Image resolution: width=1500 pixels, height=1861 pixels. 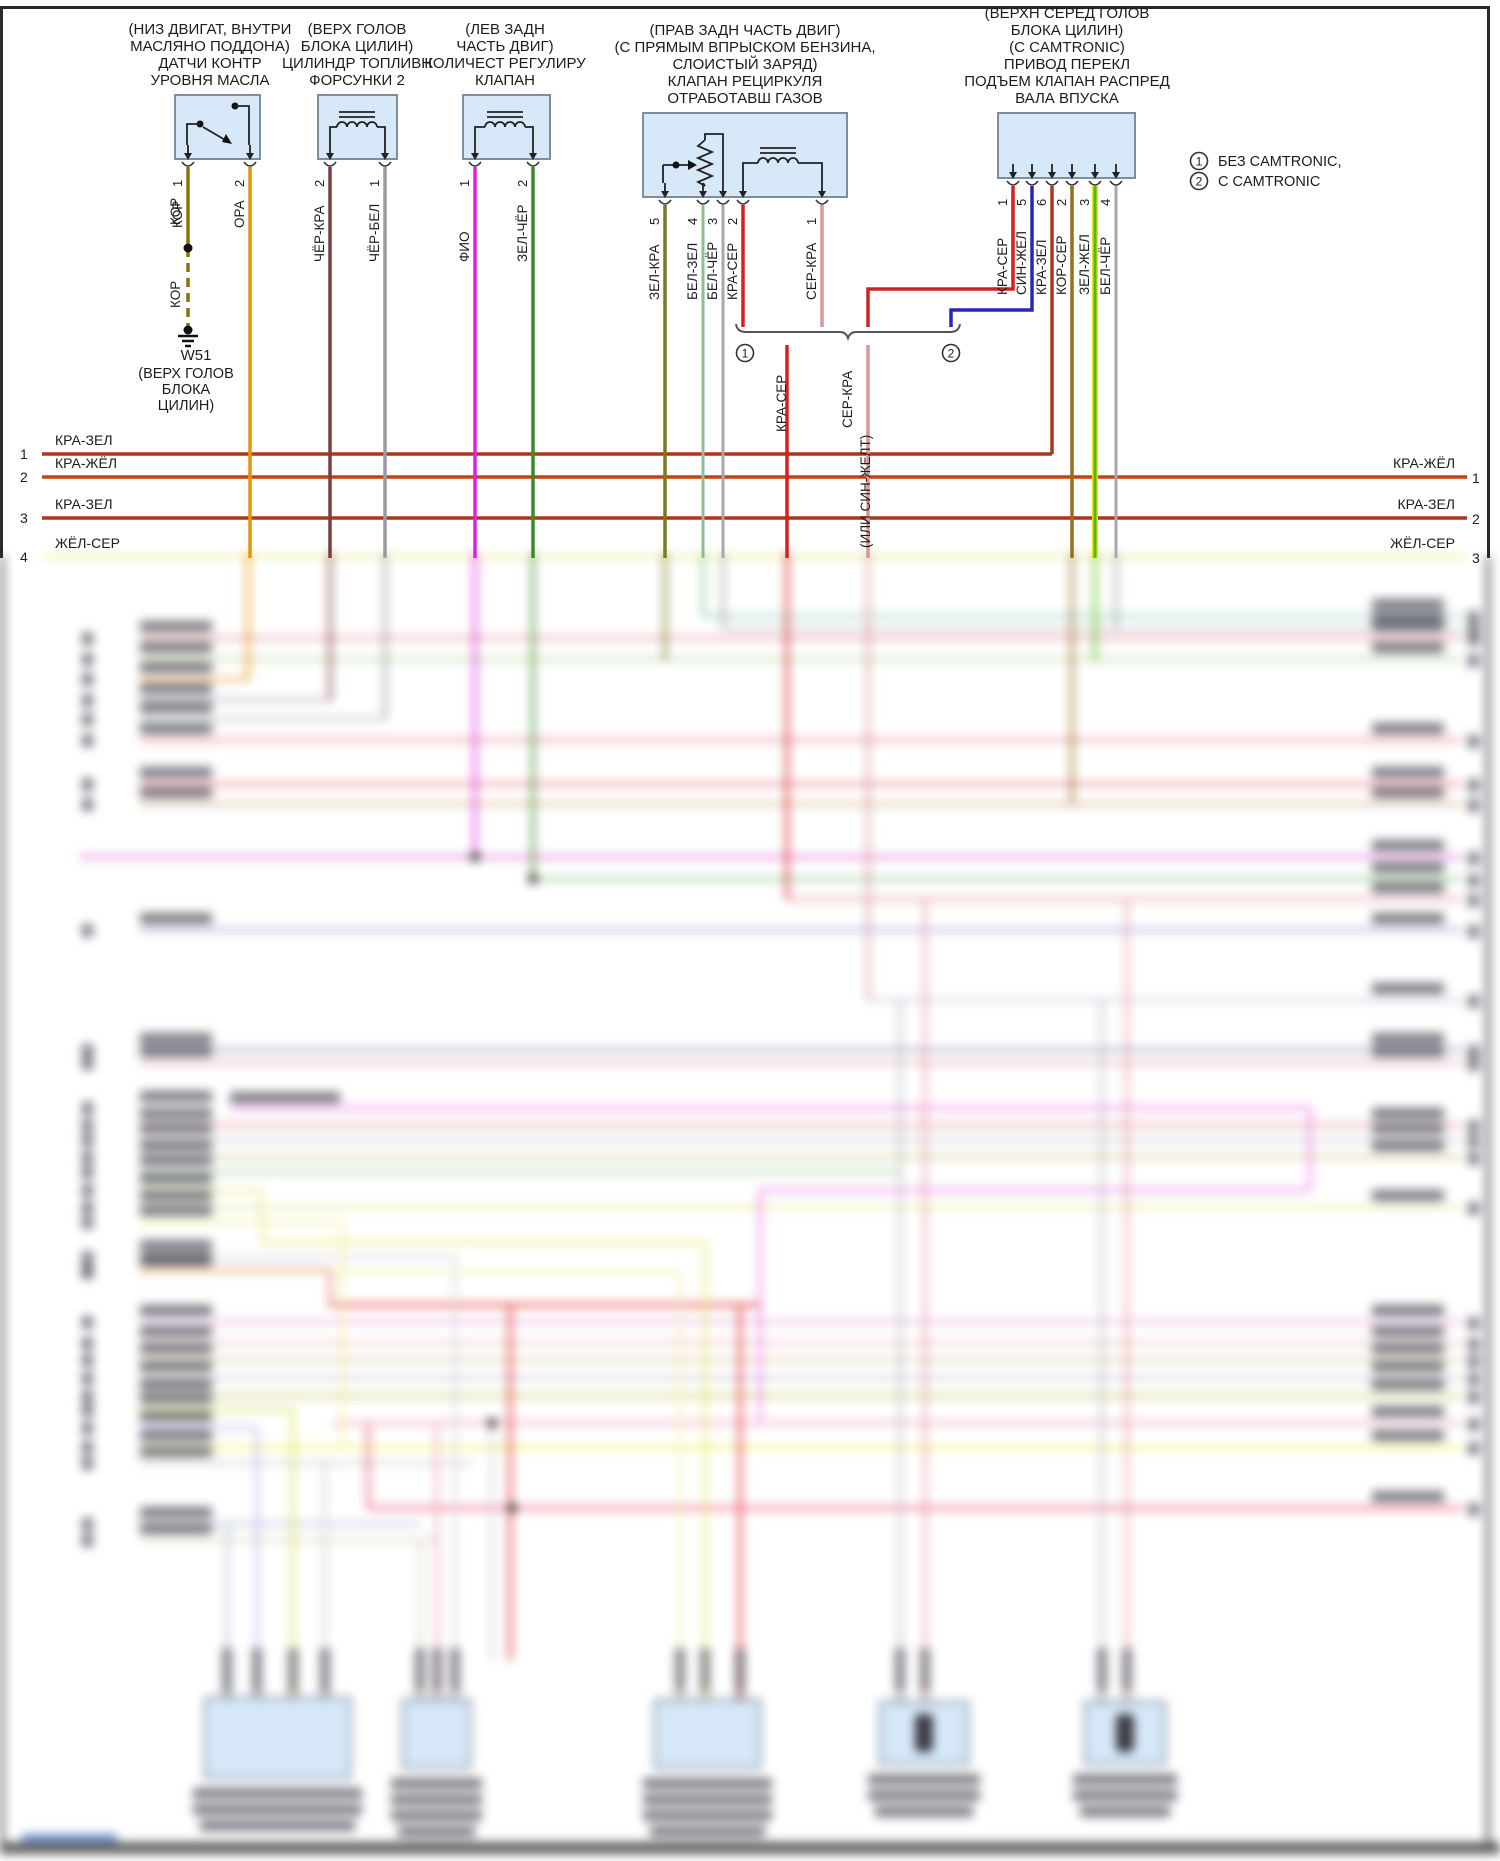 What do you see at coordinates (84, 504) in the screenshot?
I see `bus-left-label: КРА-ЗЕЛ` at bounding box center [84, 504].